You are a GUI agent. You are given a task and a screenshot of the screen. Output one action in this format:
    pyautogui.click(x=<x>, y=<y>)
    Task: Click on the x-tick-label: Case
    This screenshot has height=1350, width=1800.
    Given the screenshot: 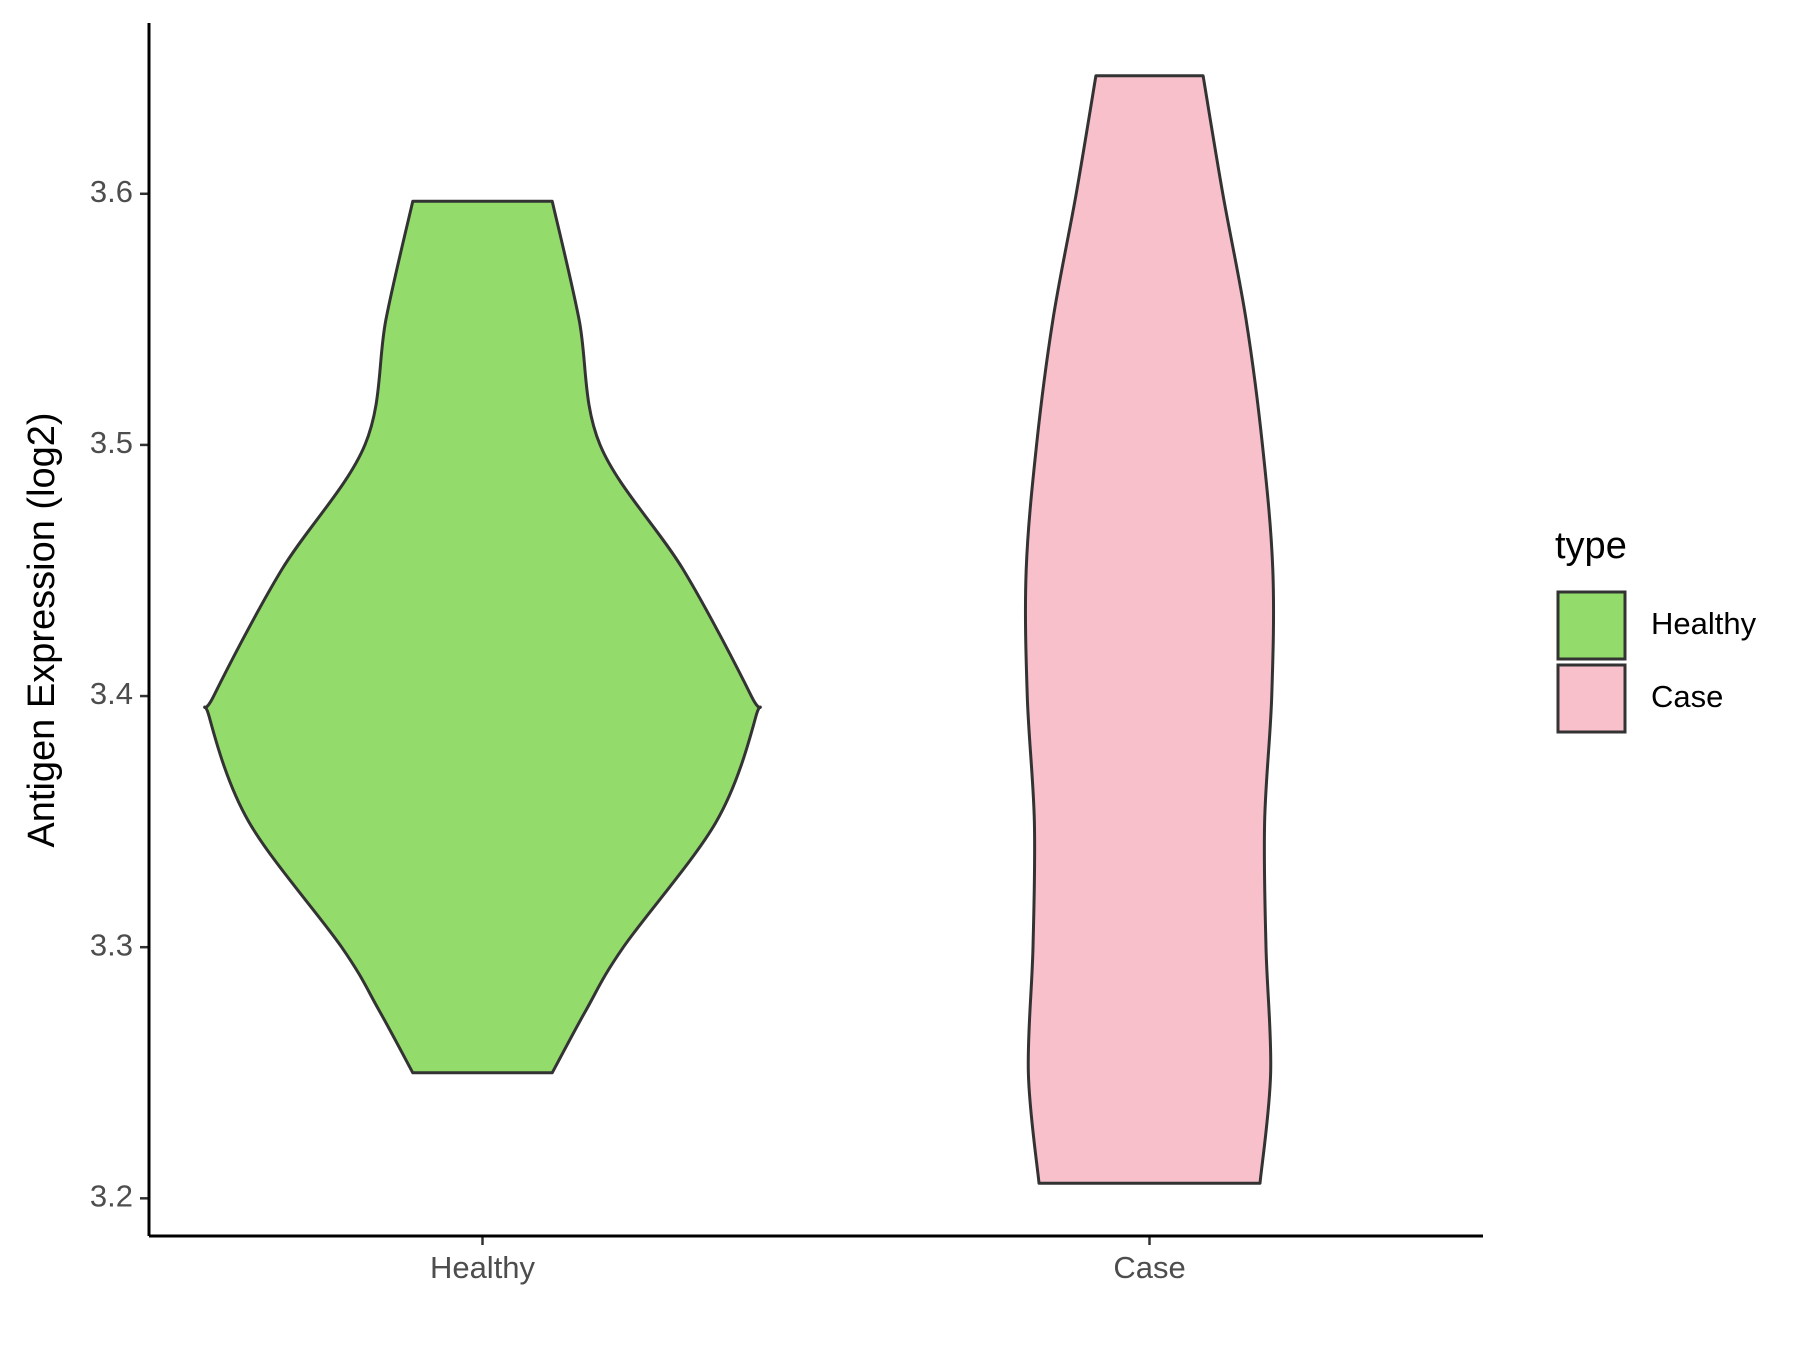 What is the action you would take?
    pyautogui.click(x=1149, y=1267)
    